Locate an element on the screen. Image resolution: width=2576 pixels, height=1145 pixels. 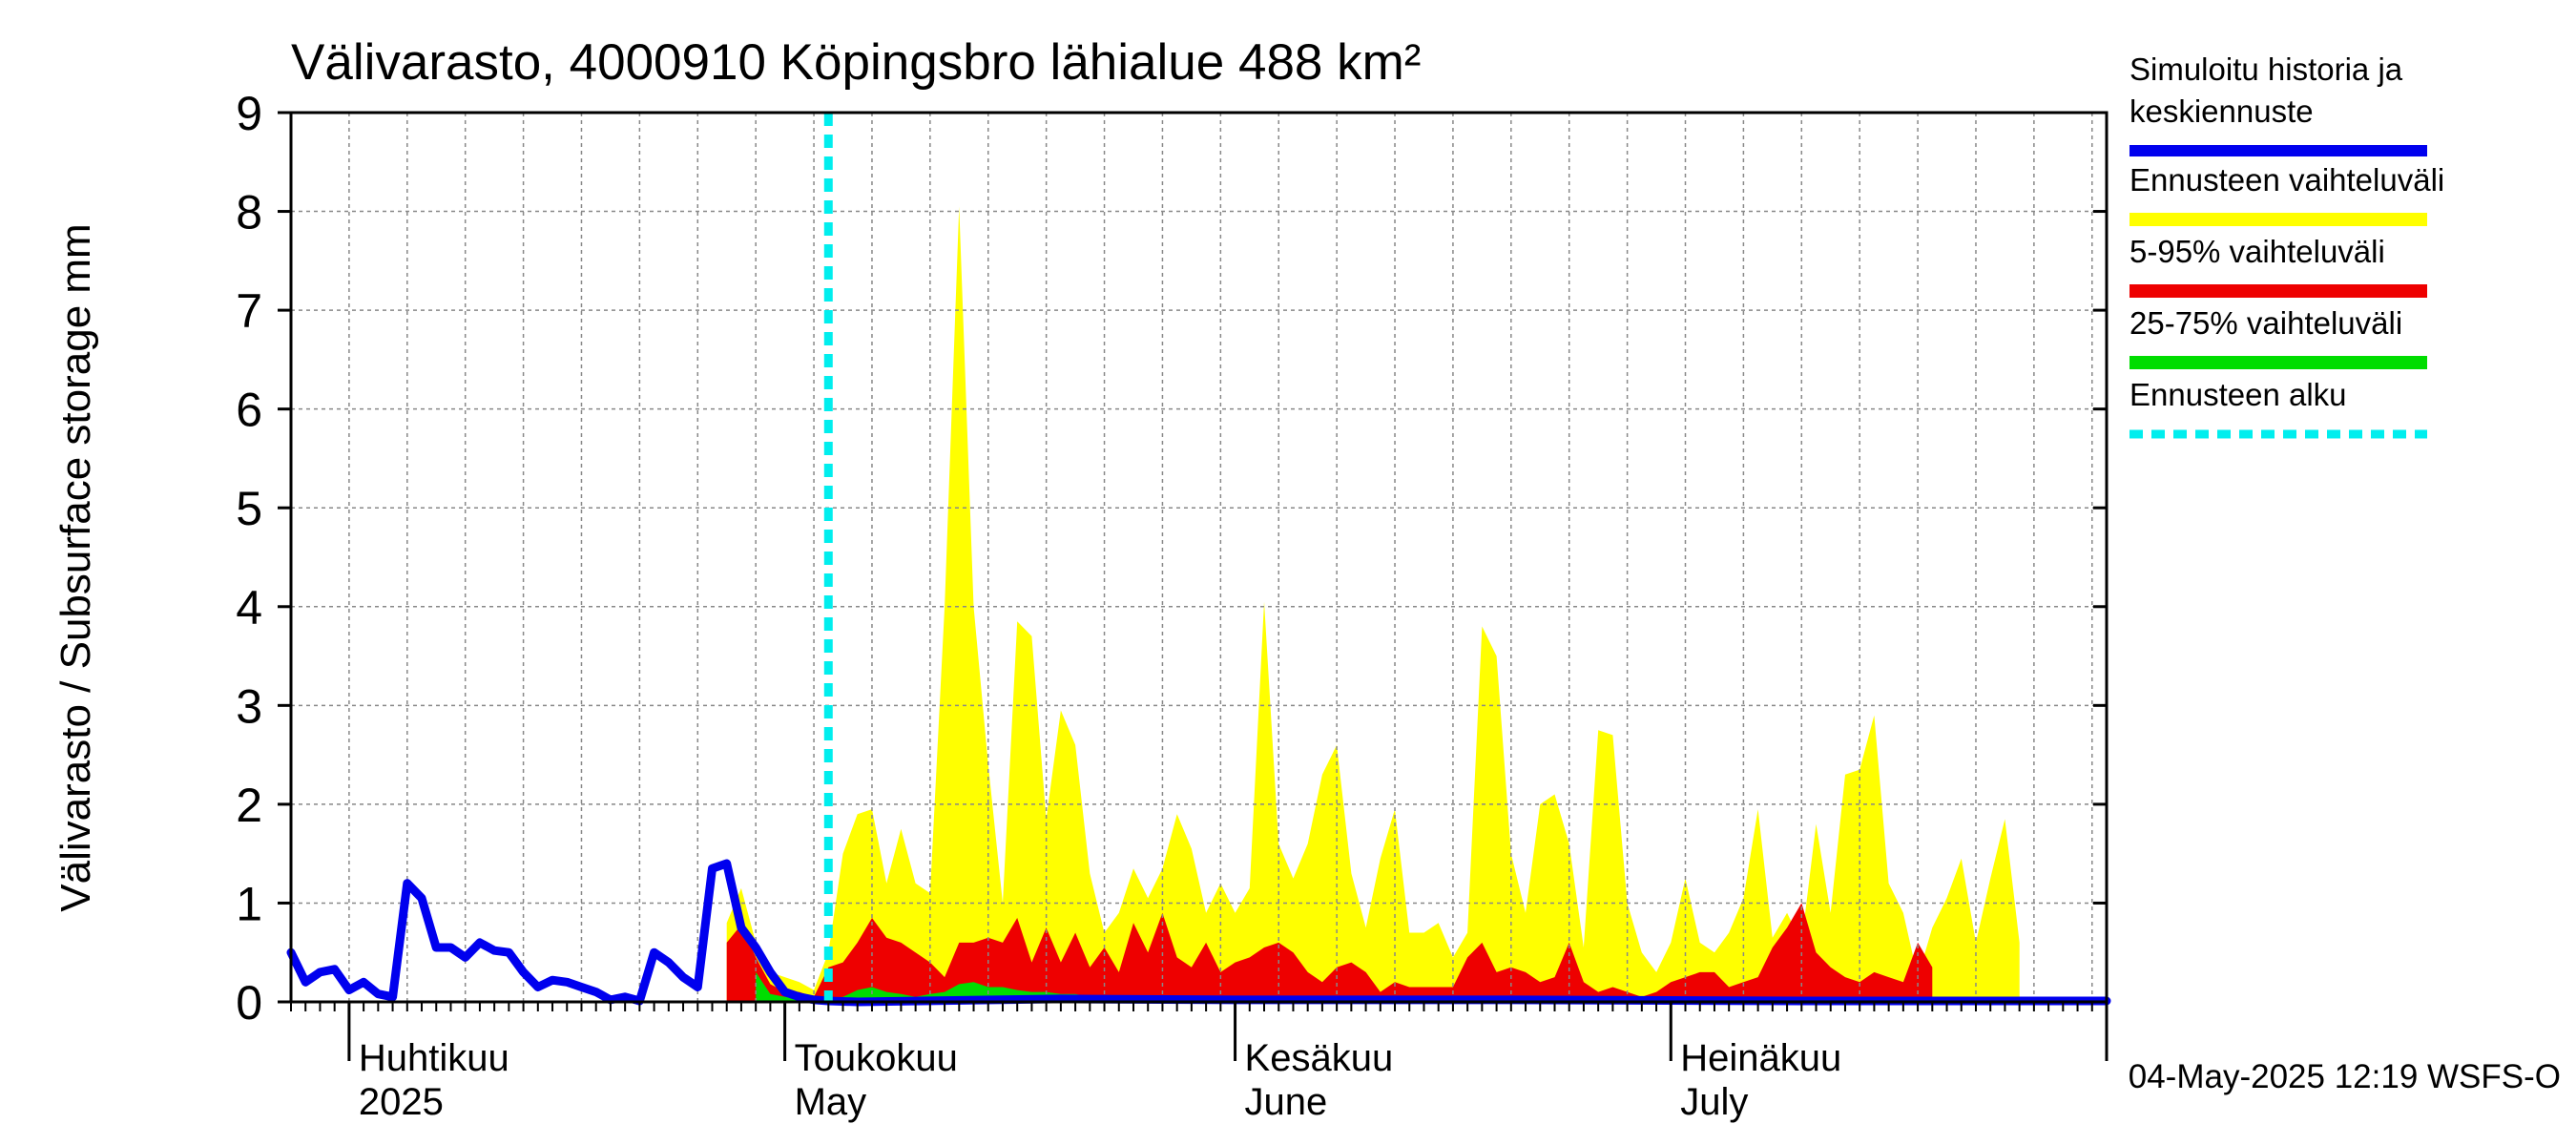
y-tick-label: 3 is located at coordinates (249, 706).